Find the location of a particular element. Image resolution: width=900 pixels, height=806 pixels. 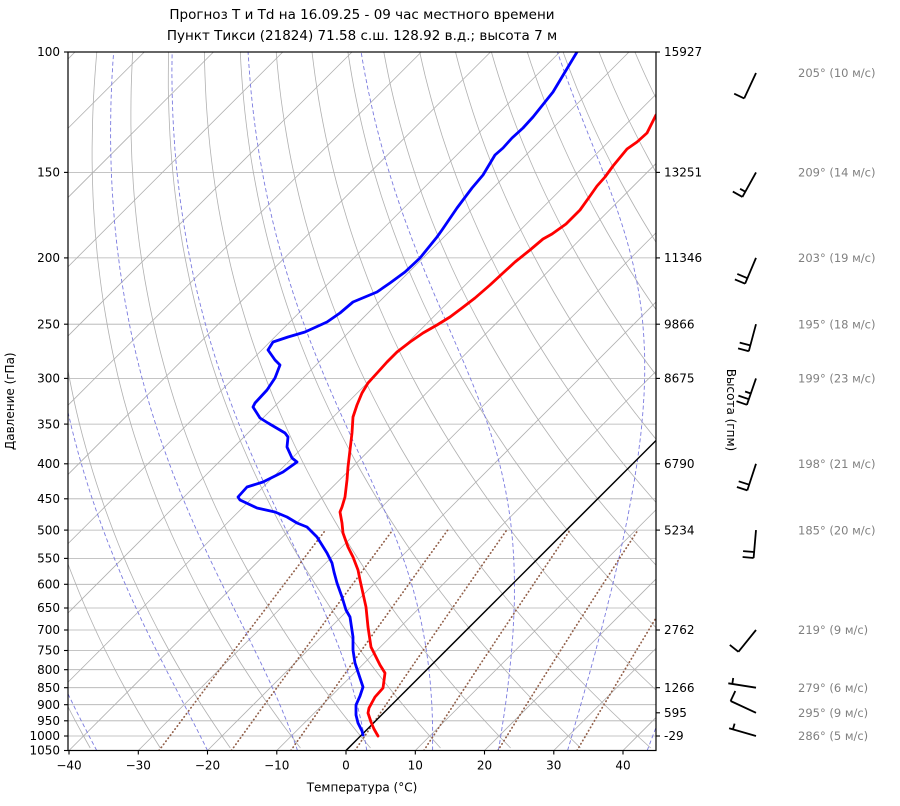

pressure-tick-label: 750 is located at coordinates (48, 651).